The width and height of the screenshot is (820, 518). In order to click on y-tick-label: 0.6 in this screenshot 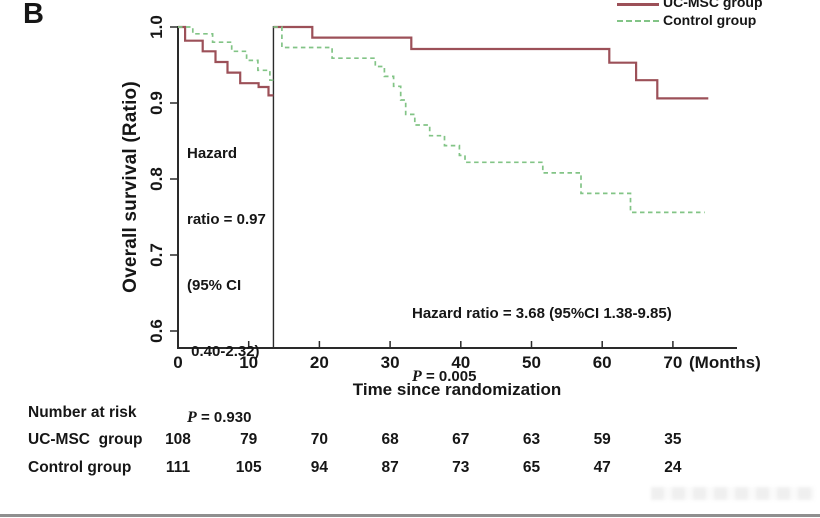, I will do `click(156, 331)`.